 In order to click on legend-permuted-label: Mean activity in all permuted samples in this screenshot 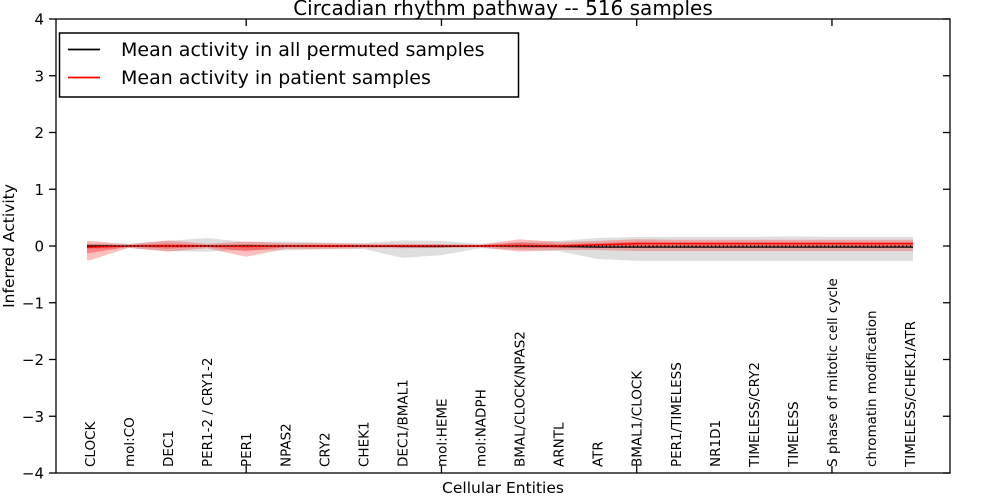, I will do `click(302, 50)`.